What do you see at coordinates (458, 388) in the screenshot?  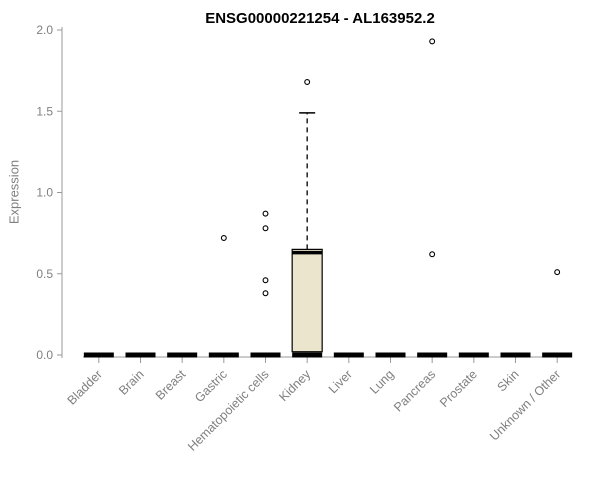 I see `x-tick-label: Prostate` at bounding box center [458, 388].